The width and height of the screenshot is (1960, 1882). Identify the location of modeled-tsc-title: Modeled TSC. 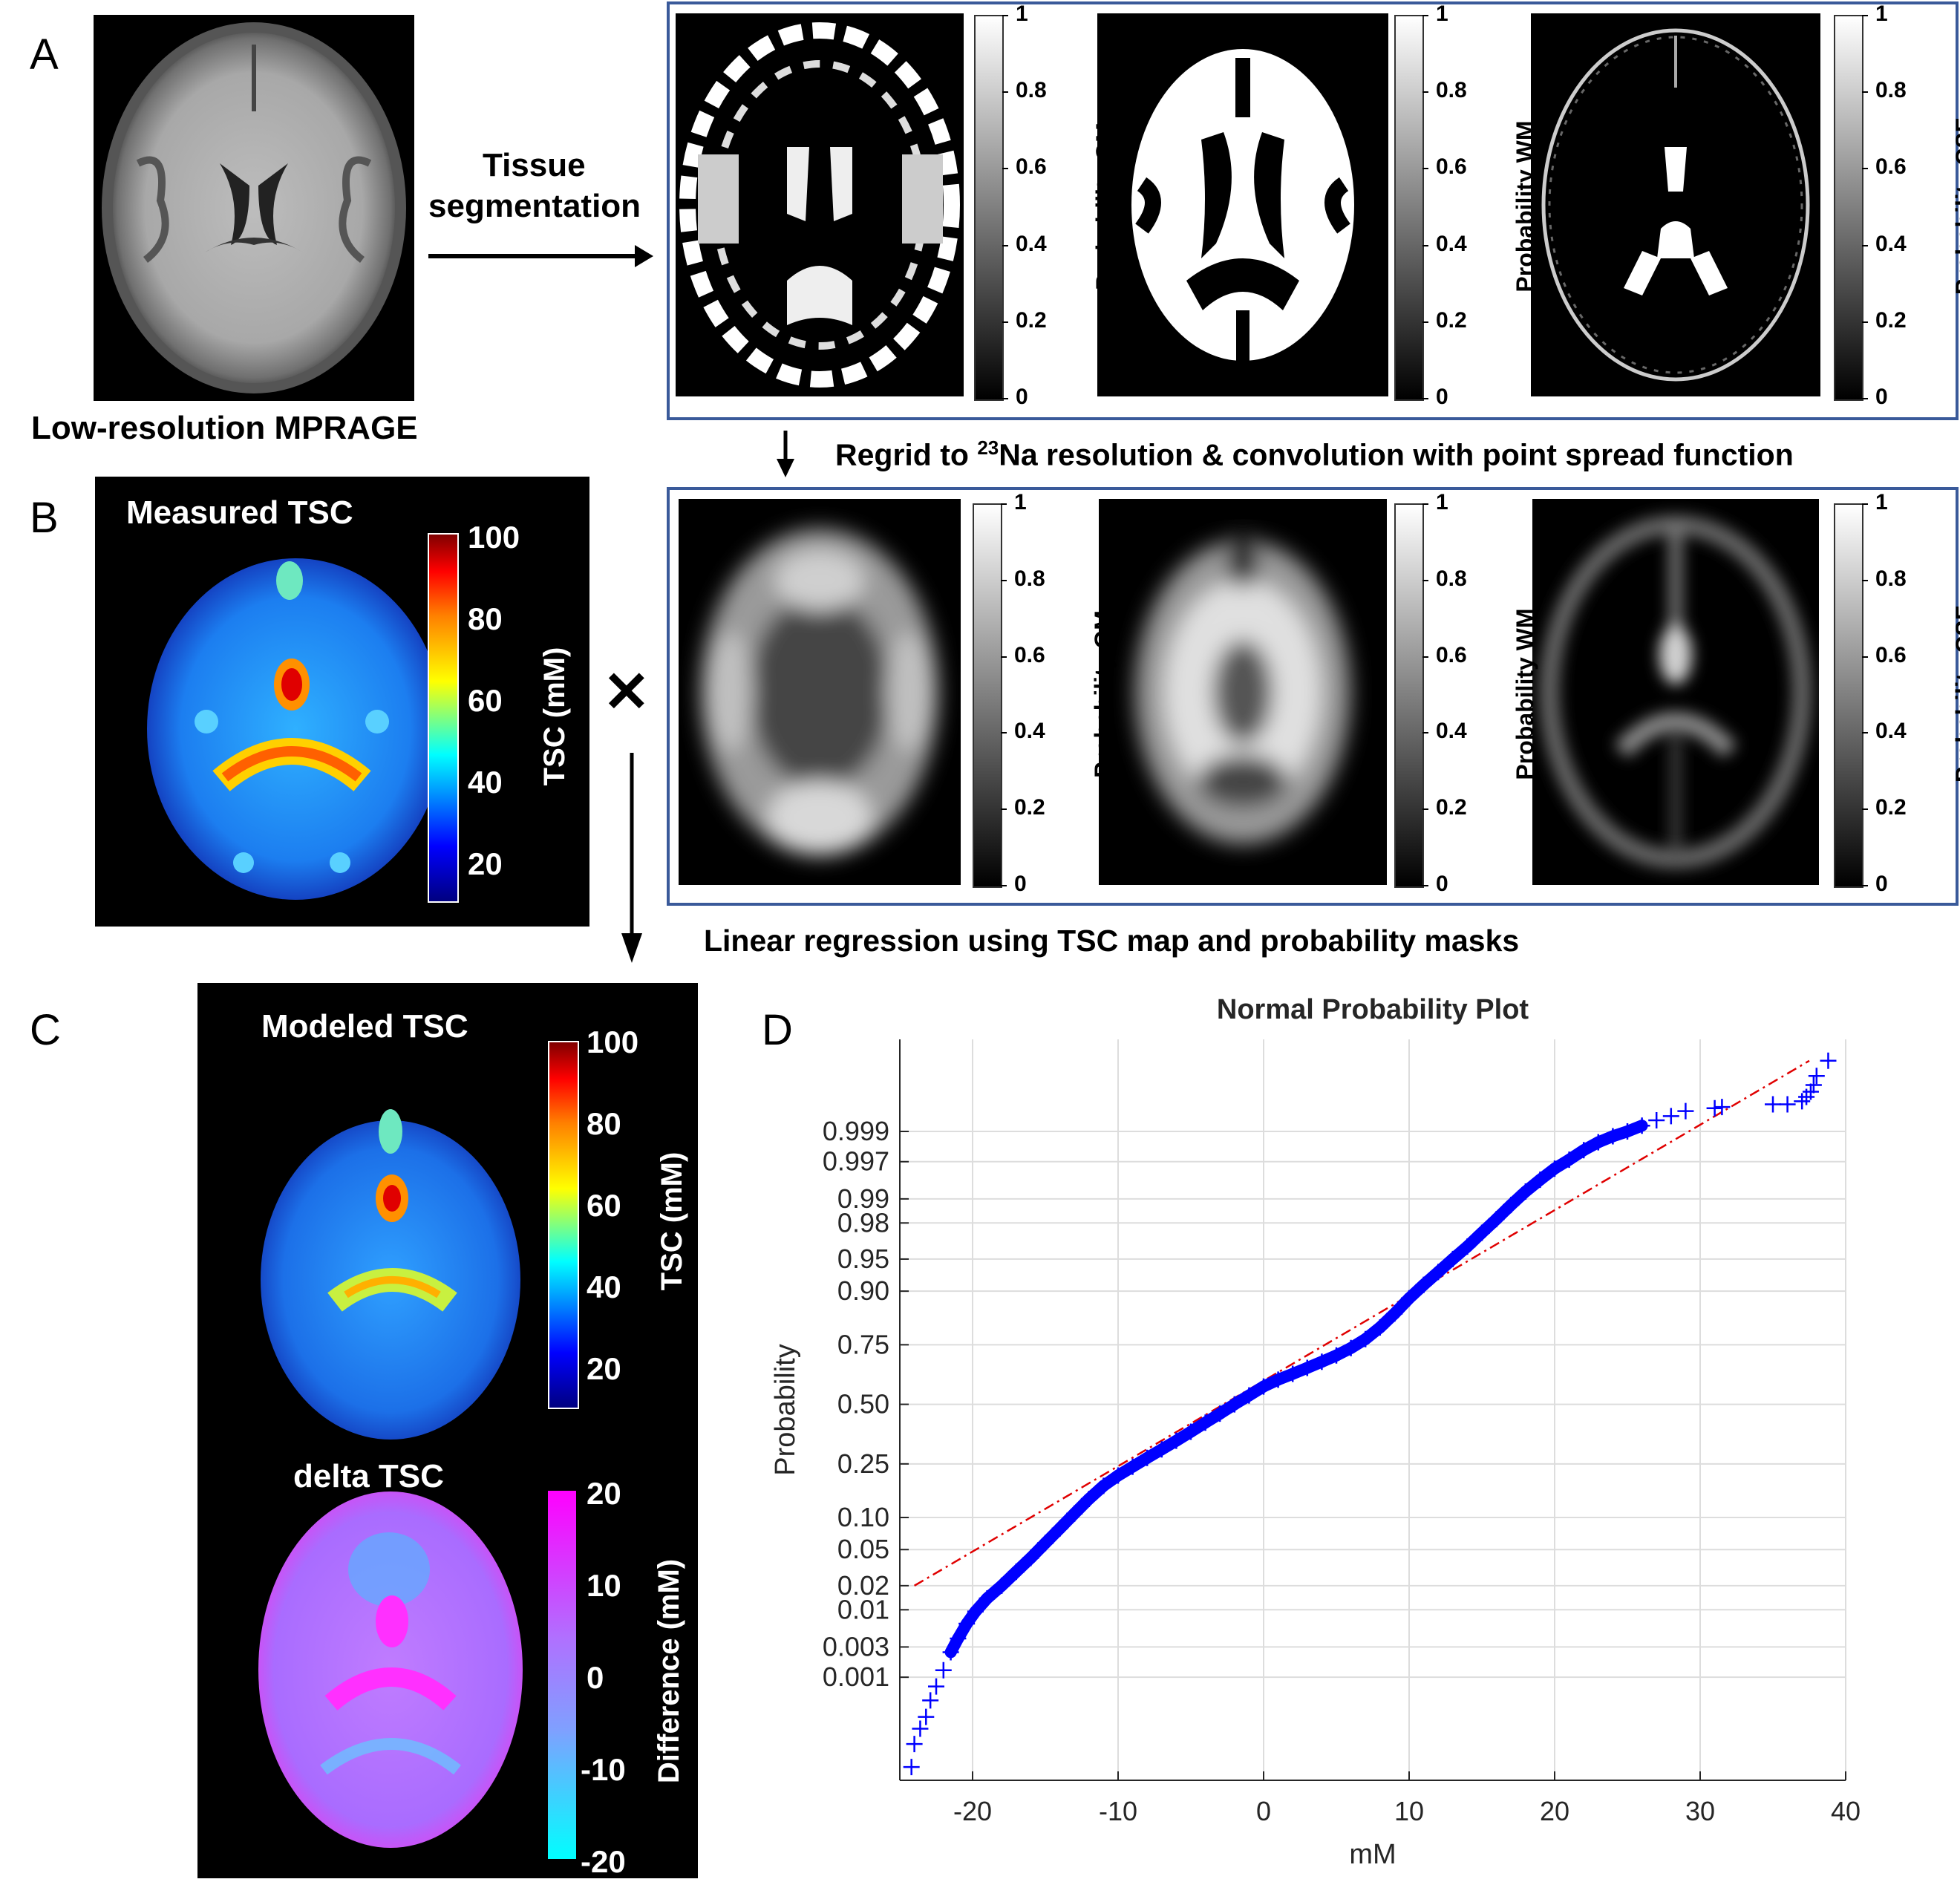
(364, 1026).